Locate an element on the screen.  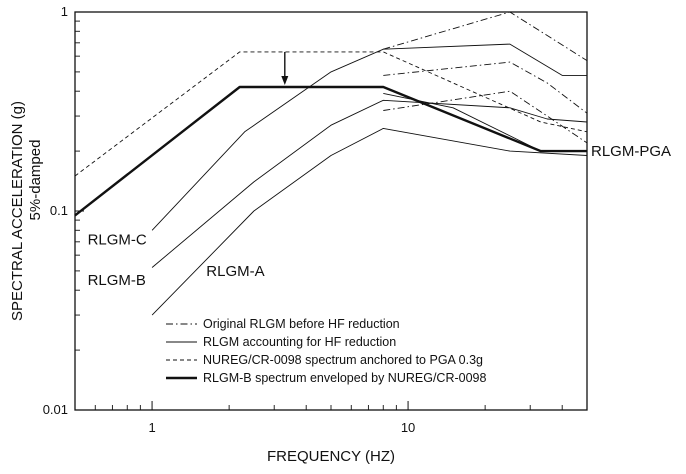
y-tick-label: 1 is located at coordinates (64, 11).